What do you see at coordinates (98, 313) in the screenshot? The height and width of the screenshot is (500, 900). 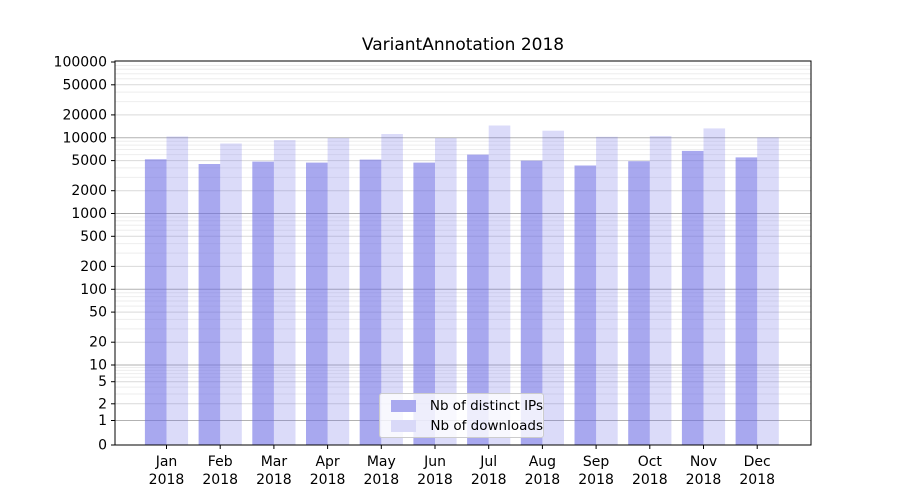 I see `y-tick-label-50: 50` at bounding box center [98, 313].